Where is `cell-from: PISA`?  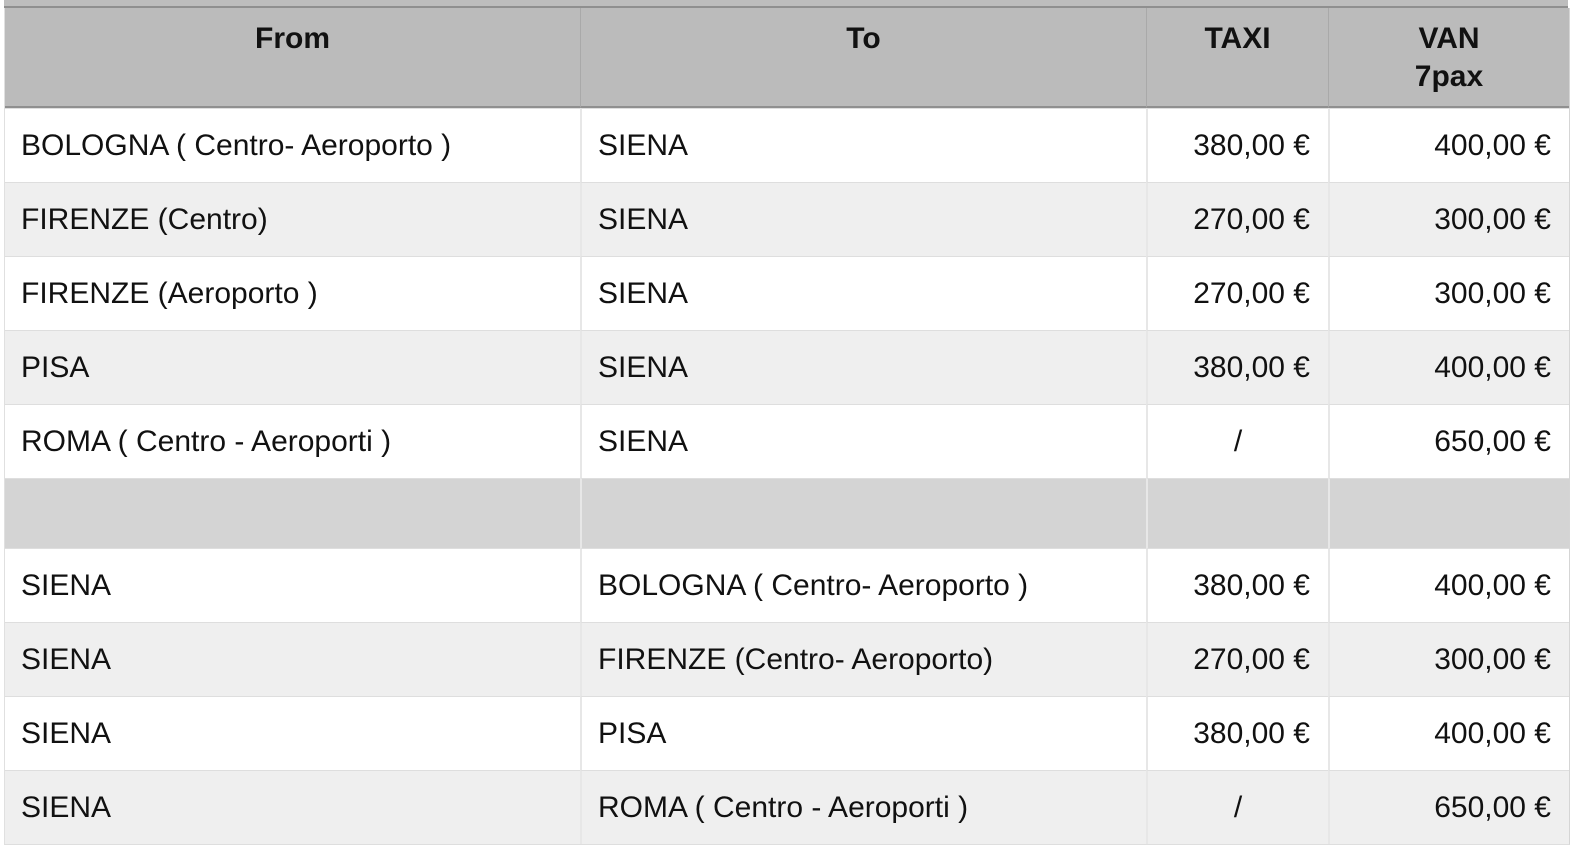 cell-from: PISA is located at coordinates (292, 367).